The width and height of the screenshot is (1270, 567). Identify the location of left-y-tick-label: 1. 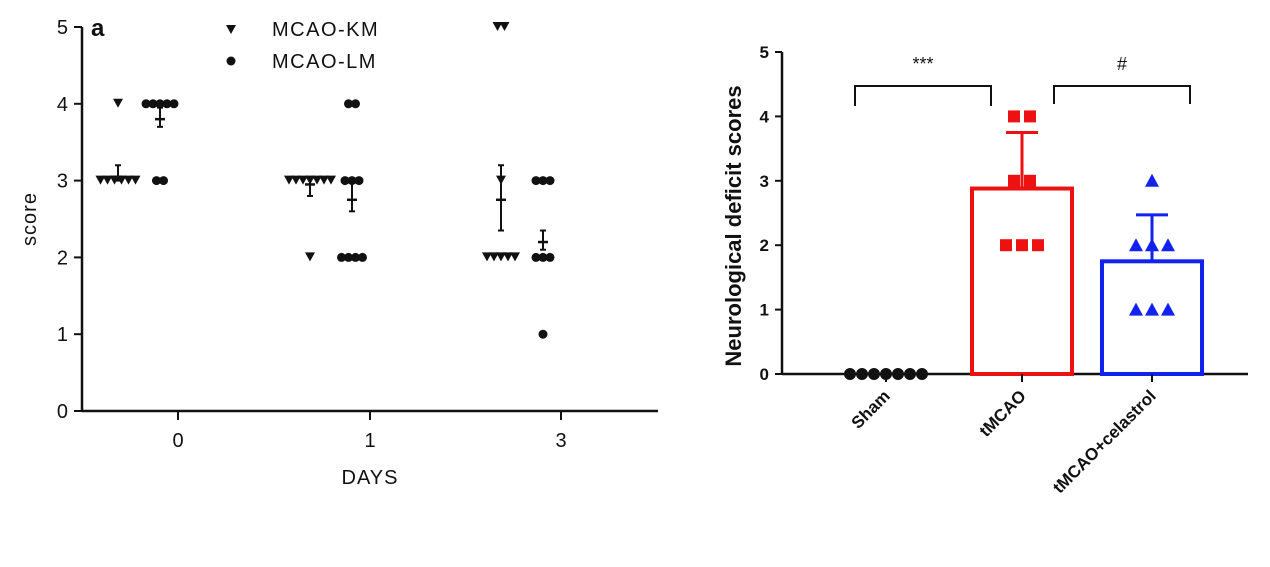
(62, 335).